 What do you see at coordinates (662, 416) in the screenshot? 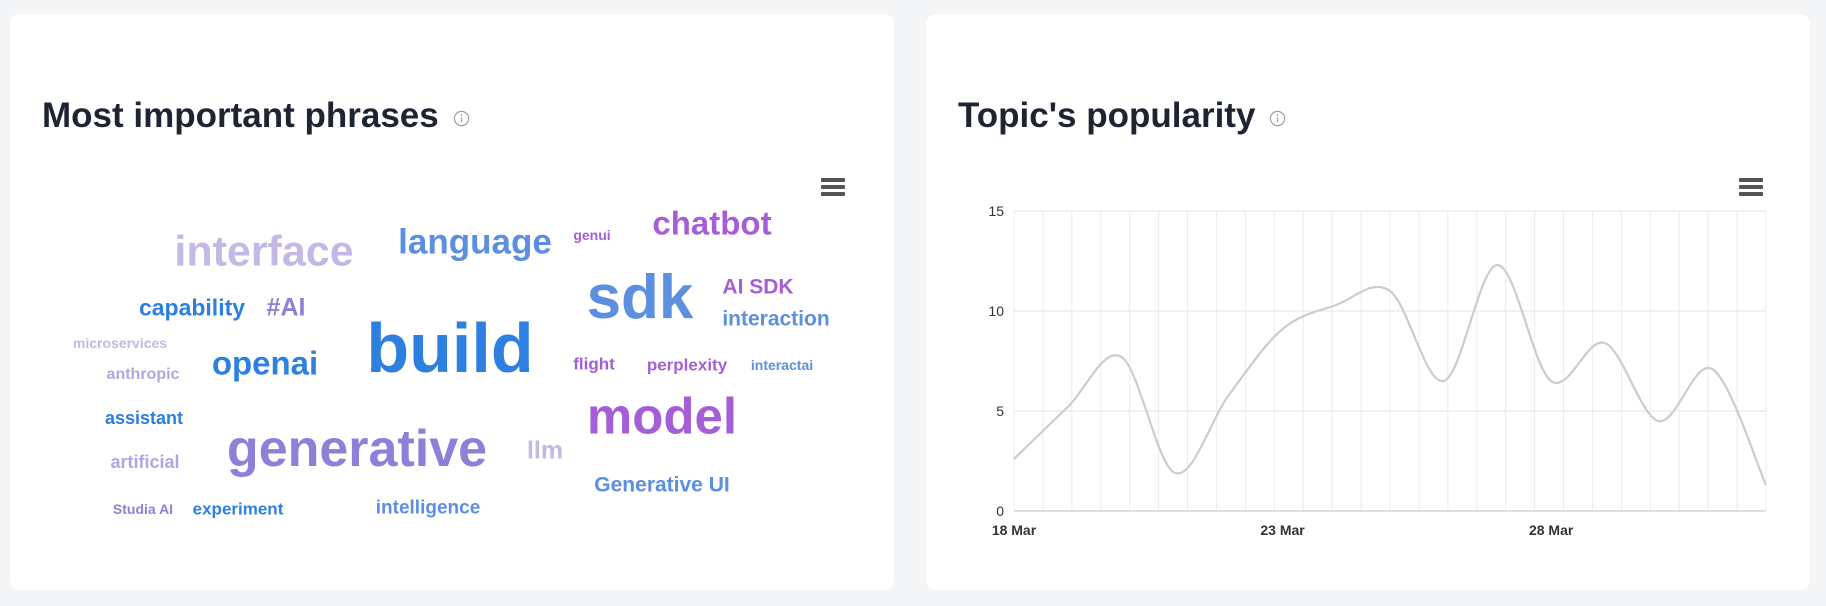
I see `word-cloud-phrase: model` at bounding box center [662, 416].